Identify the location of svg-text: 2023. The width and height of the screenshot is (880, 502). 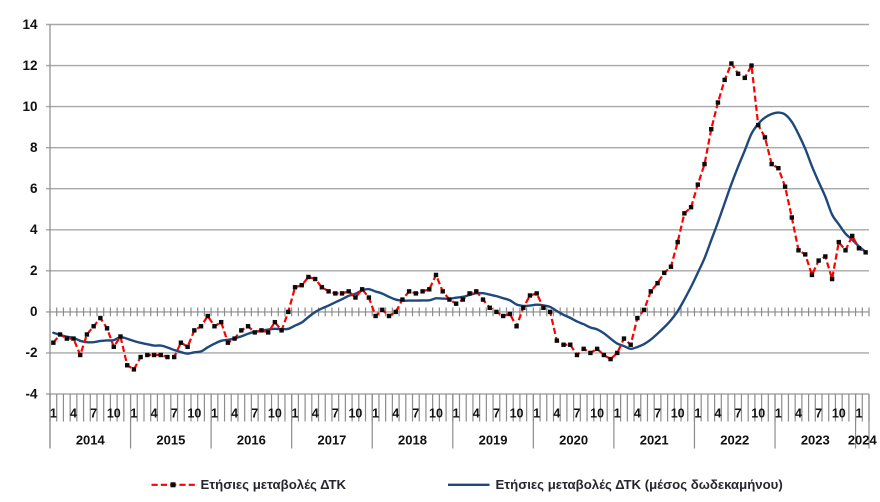
(815, 440).